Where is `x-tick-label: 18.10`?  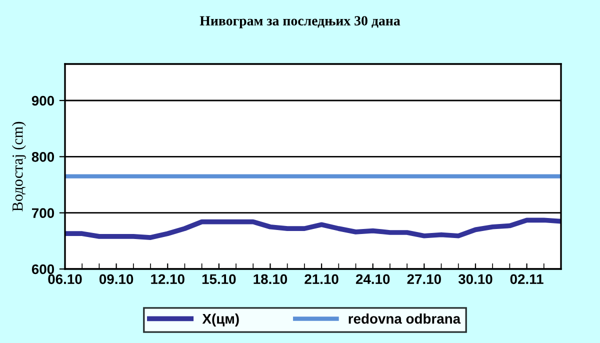 x-tick-label: 18.10 is located at coordinates (271, 279).